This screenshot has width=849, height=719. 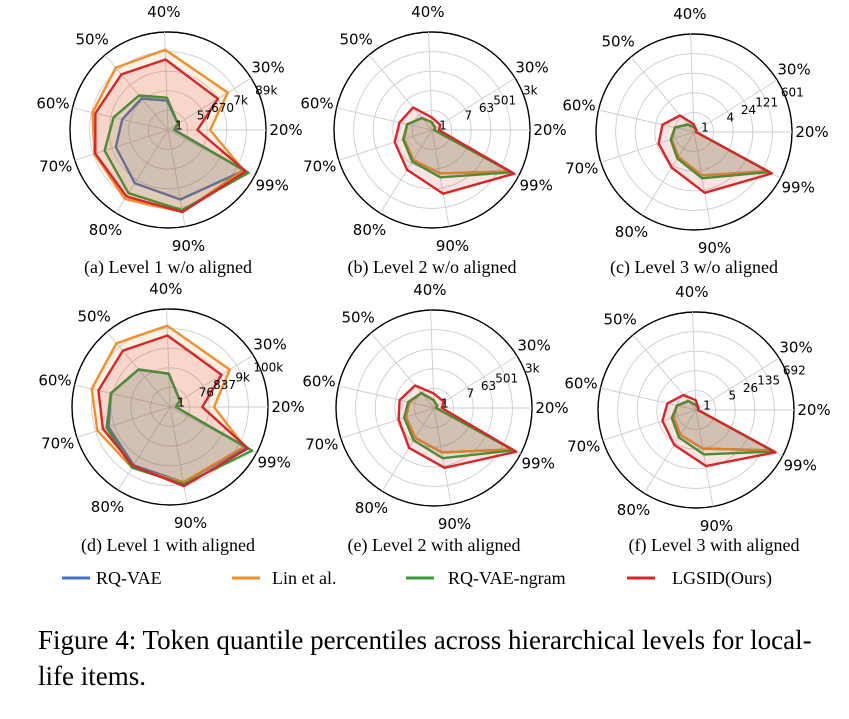 What do you see at coordinates (168, 545) in the screenshot?
I see `subplot-title: (d) Level 1 with aligned` at bounding box center [168, 545].